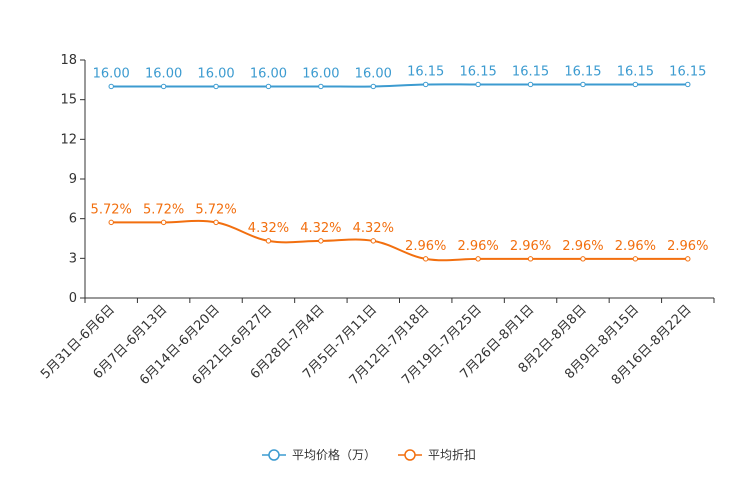  I want to click on legend-item-2: 平均折扣, so click(437, 454).